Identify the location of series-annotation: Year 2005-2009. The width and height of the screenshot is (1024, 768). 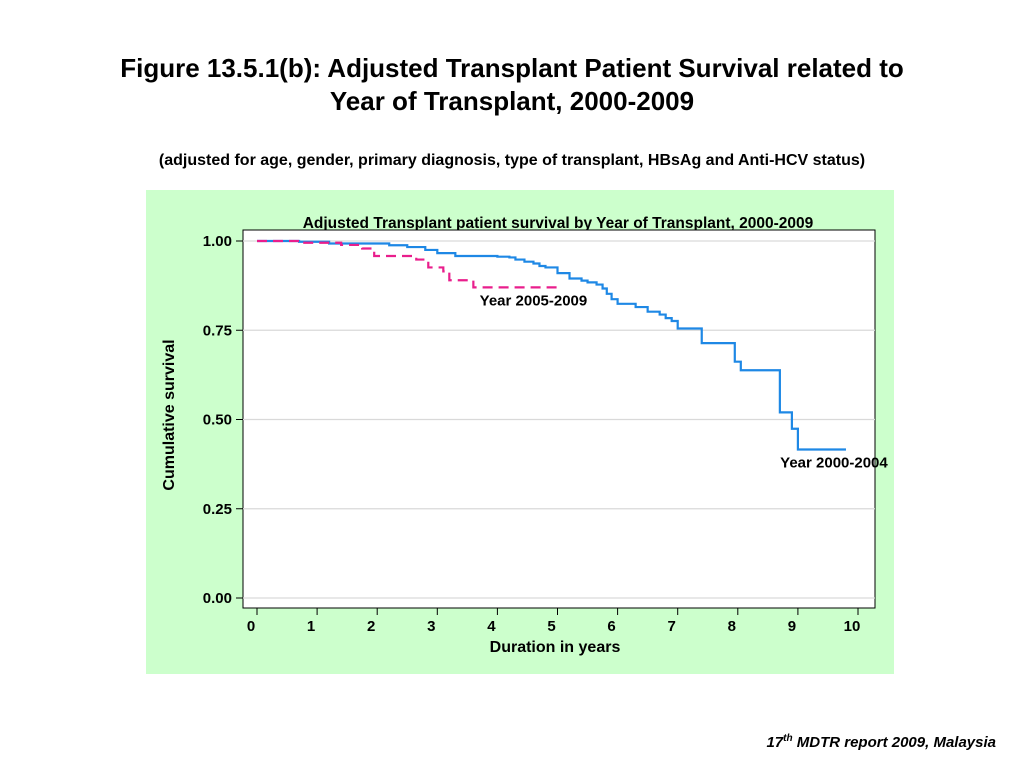
(534, 300).